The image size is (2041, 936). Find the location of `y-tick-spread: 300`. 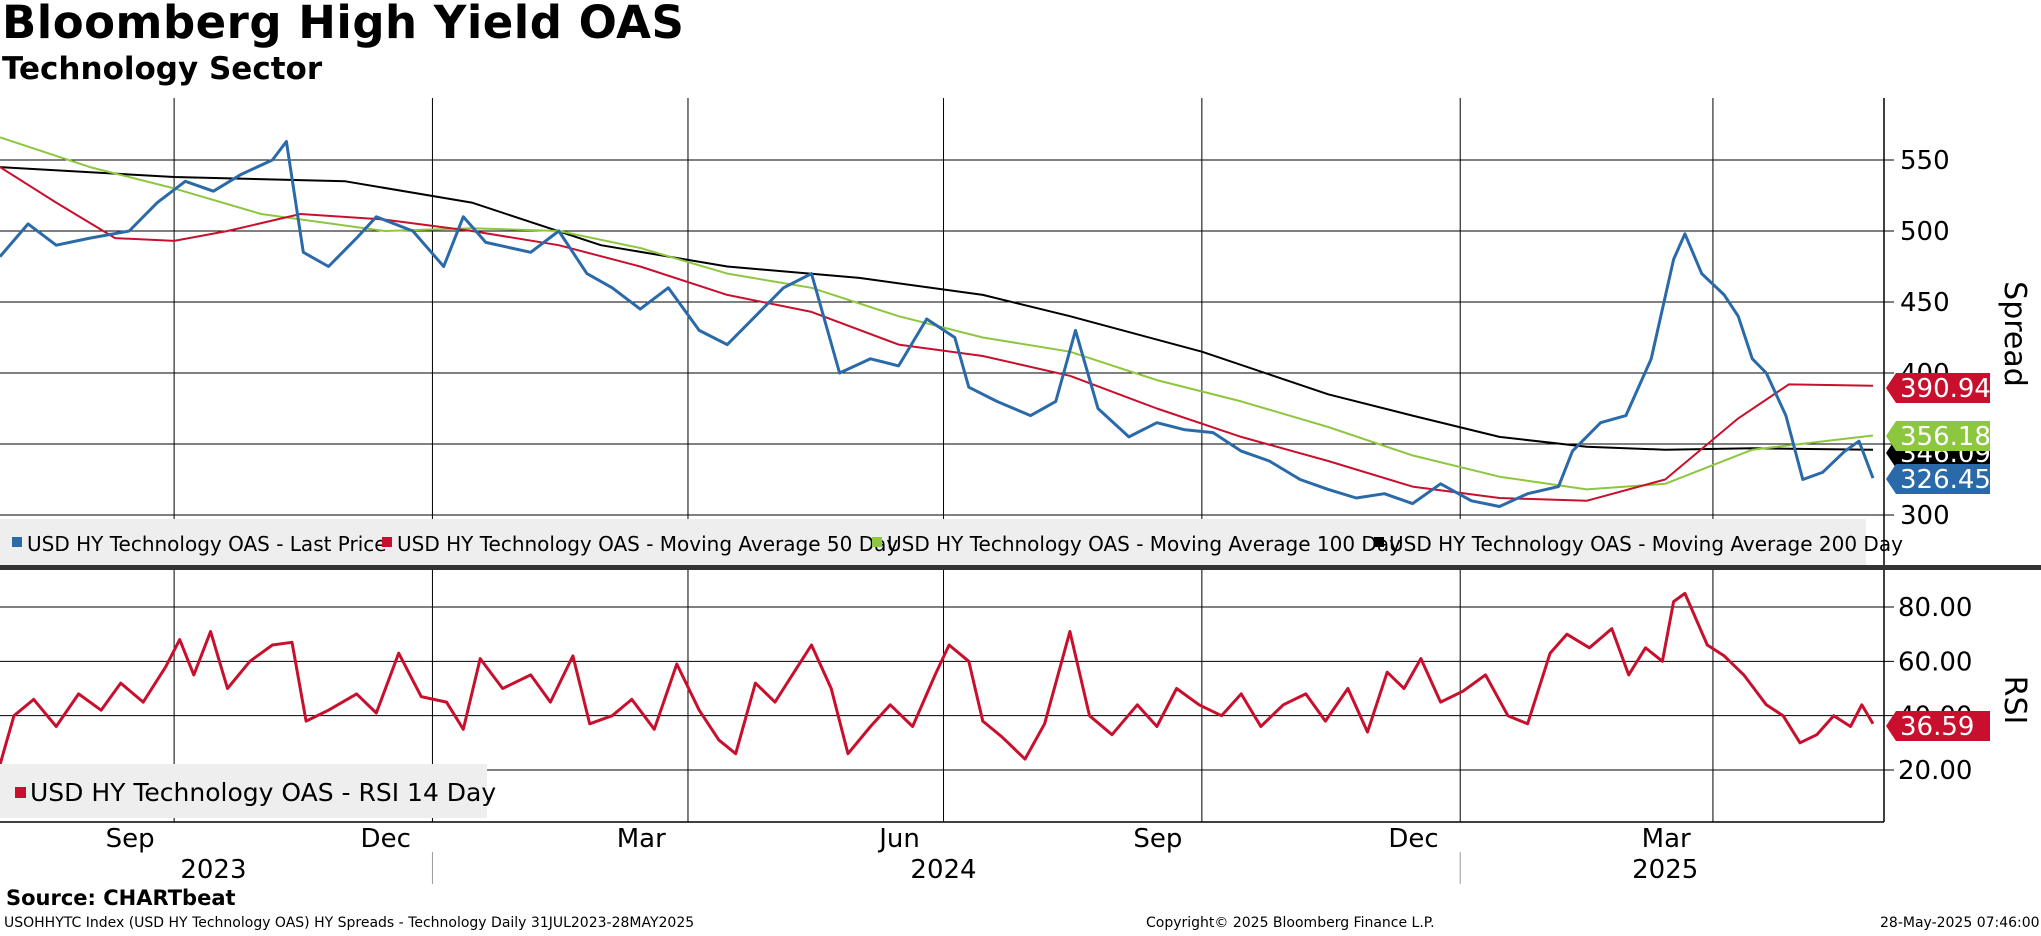

y-tick-spread: 300 is located at coordinates (1925, 516).